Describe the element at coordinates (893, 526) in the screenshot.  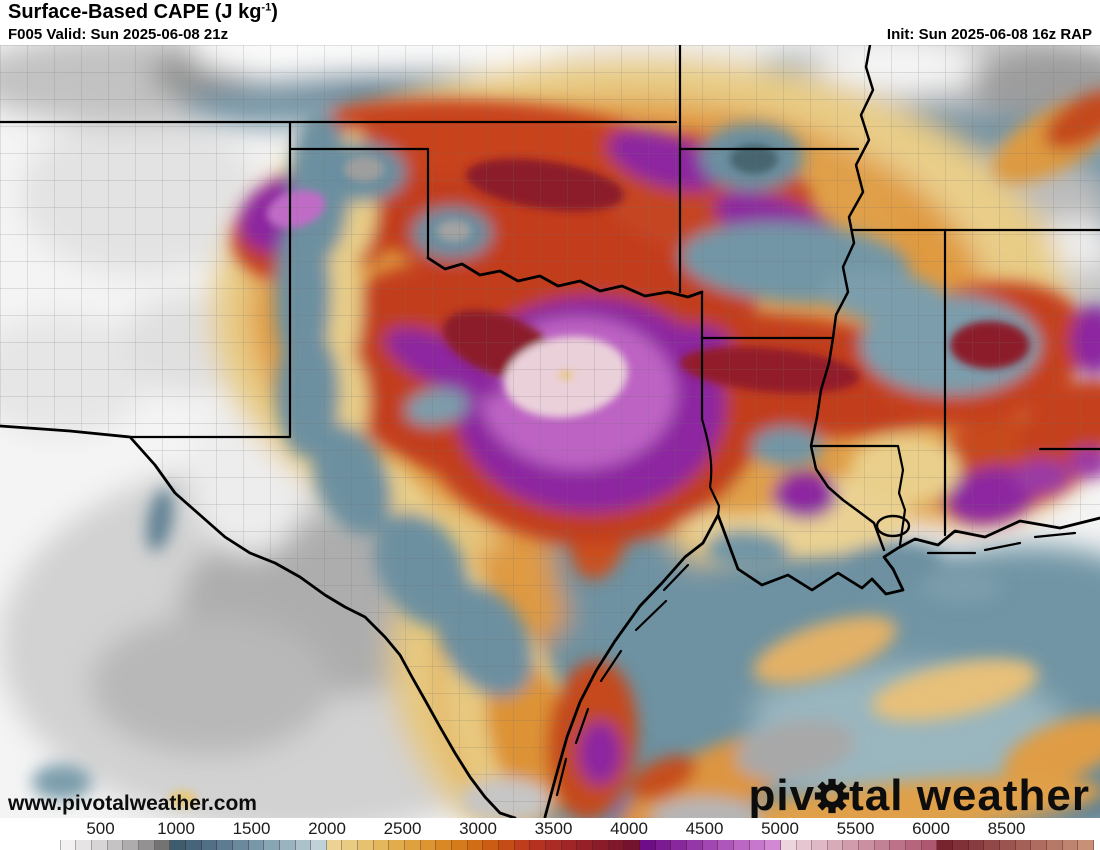
I see `lake-pontchartrain` at that location.